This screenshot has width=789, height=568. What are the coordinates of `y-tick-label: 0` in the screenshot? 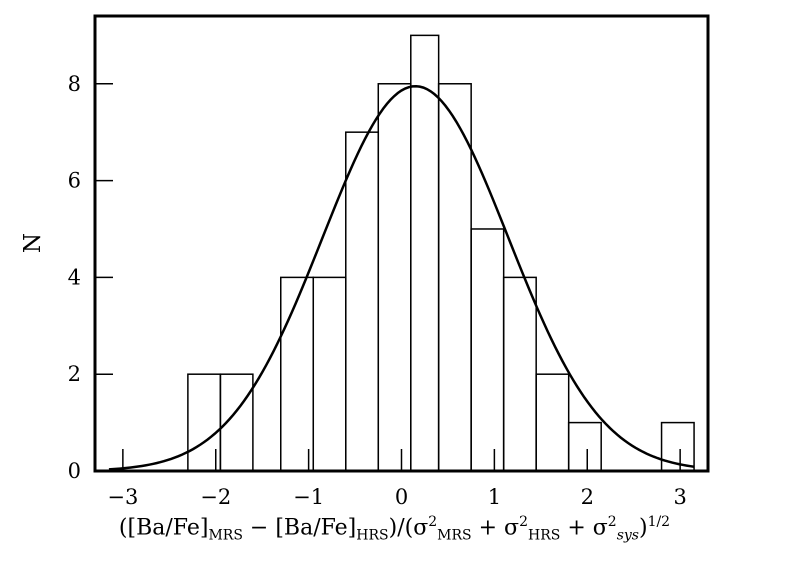 It's located at (74, 471).